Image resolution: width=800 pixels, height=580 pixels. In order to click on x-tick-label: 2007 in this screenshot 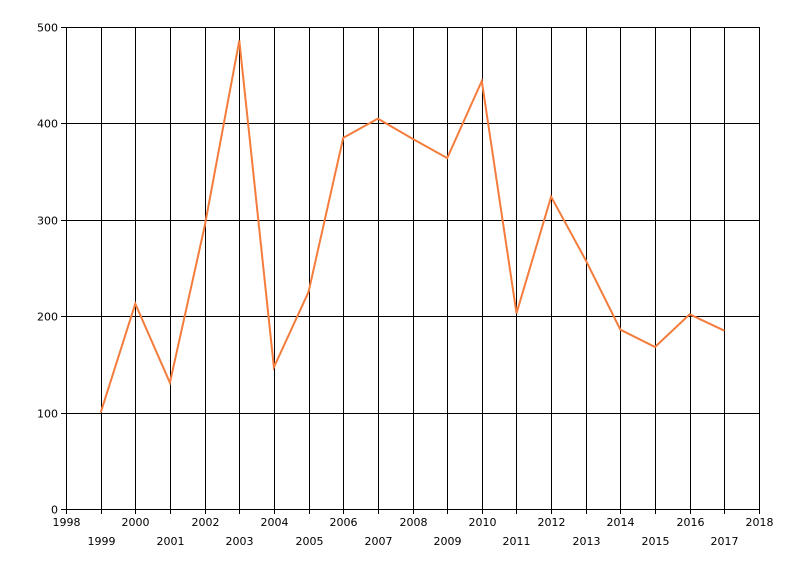, I will do `click(379, 541)`.